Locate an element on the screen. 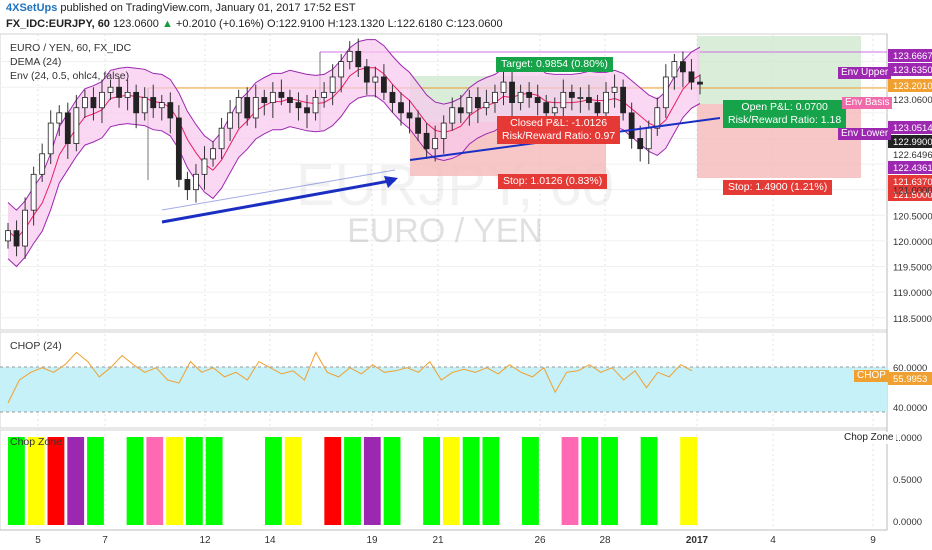 The width and height of the screenshot is (932, 550). env-basis-tag: Env Basis is located at coordinates (867, 103).